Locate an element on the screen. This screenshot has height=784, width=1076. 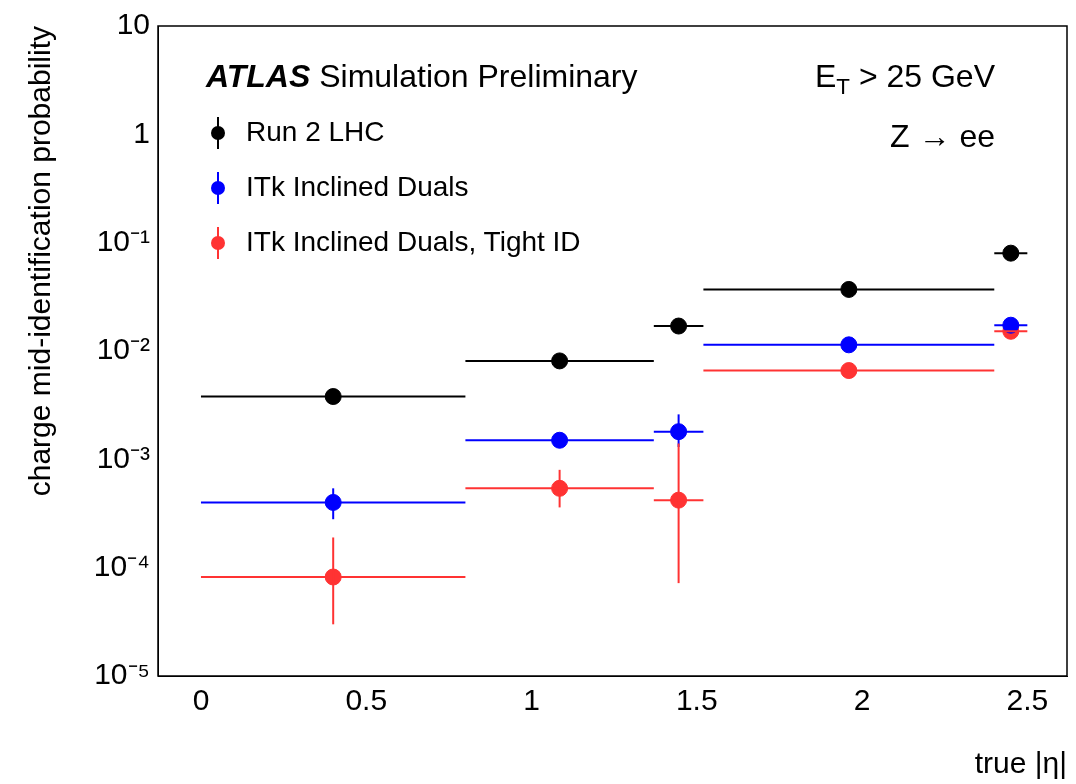
x-tick-label: 2.5 is located at coordinates (1027, 700).